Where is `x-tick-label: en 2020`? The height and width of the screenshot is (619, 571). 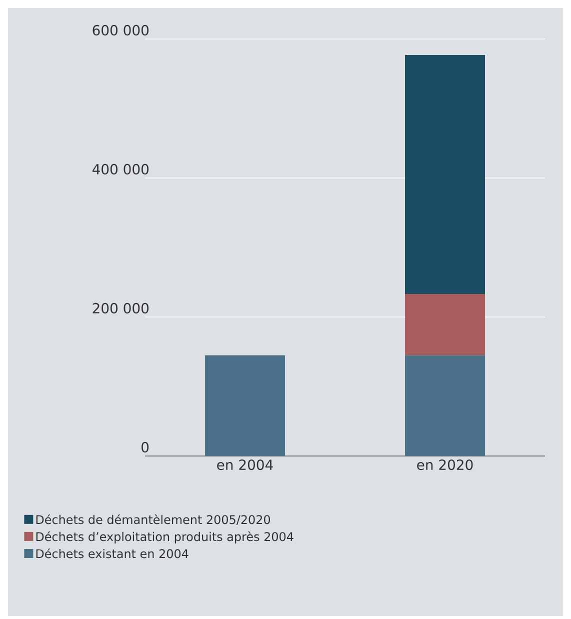
x-tick-label: en 2020 is located at coordinates (445, 465).